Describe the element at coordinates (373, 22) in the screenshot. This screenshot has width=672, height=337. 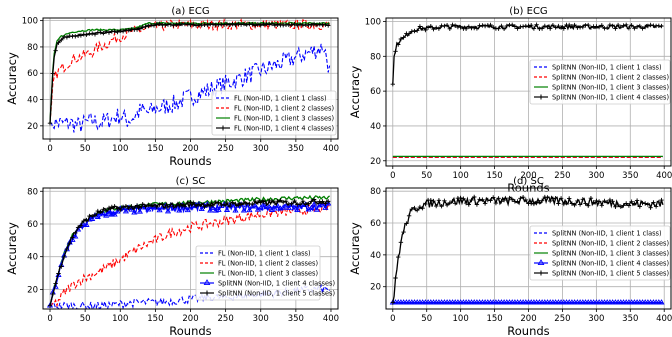
I see `y-tick-label: 100` at that location.